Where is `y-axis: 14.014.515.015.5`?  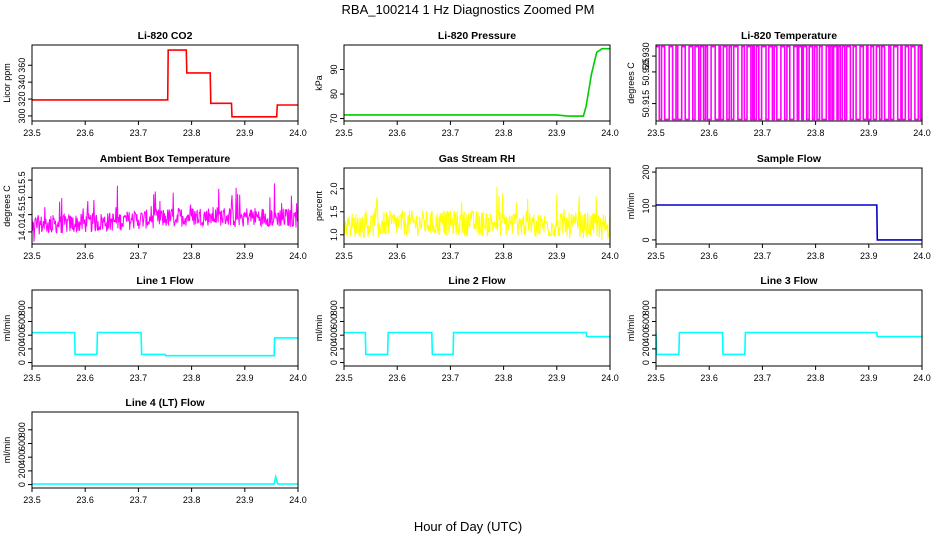 y-axis: 14.014.515.015.5 is located at coordinates (24, 206).